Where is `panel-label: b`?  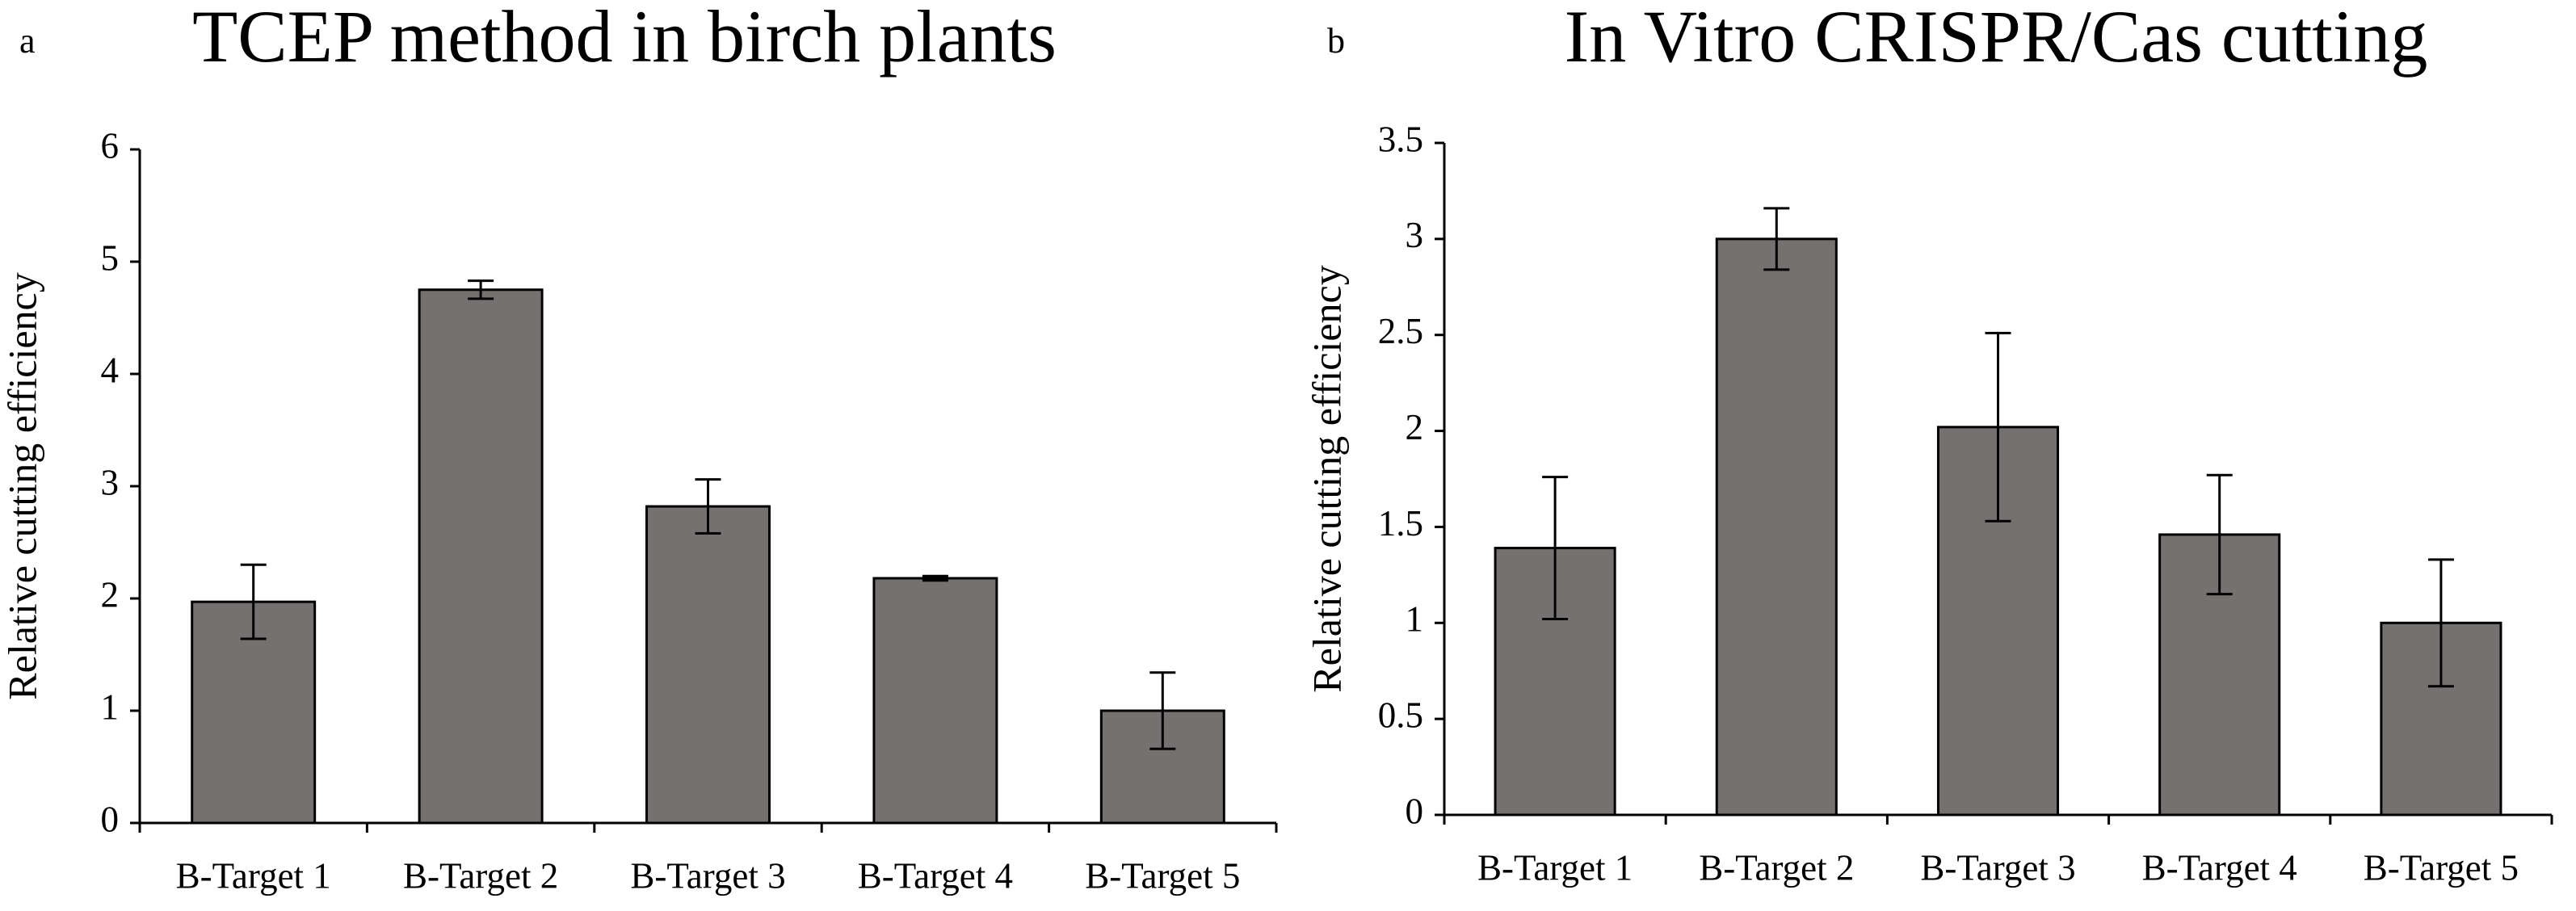
panel-label: b is located at coordinates (1336, 41).